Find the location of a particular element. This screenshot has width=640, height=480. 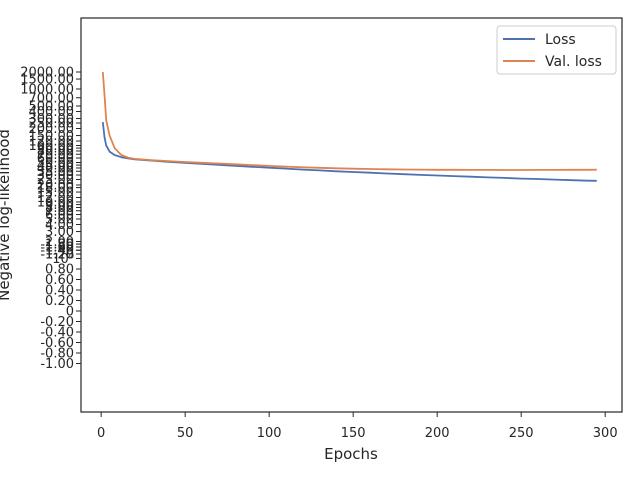

x-axis: 0 50 100 150 200 250 300 is located at coordinates (357, 426).